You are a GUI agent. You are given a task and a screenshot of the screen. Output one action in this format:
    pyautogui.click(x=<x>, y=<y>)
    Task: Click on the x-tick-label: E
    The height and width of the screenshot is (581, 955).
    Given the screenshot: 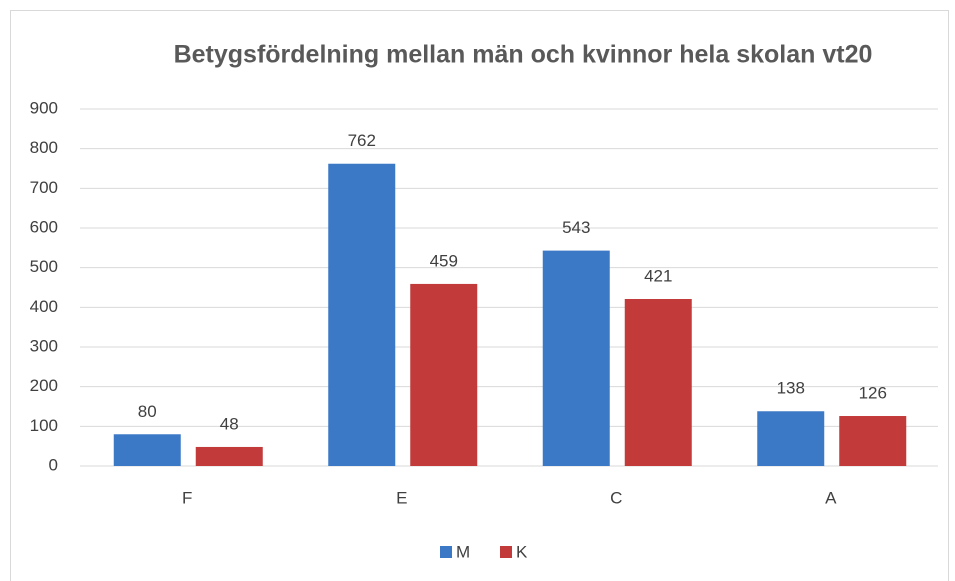 What is the action you would take?
    pyautogui.click(x=401, y=497)
    